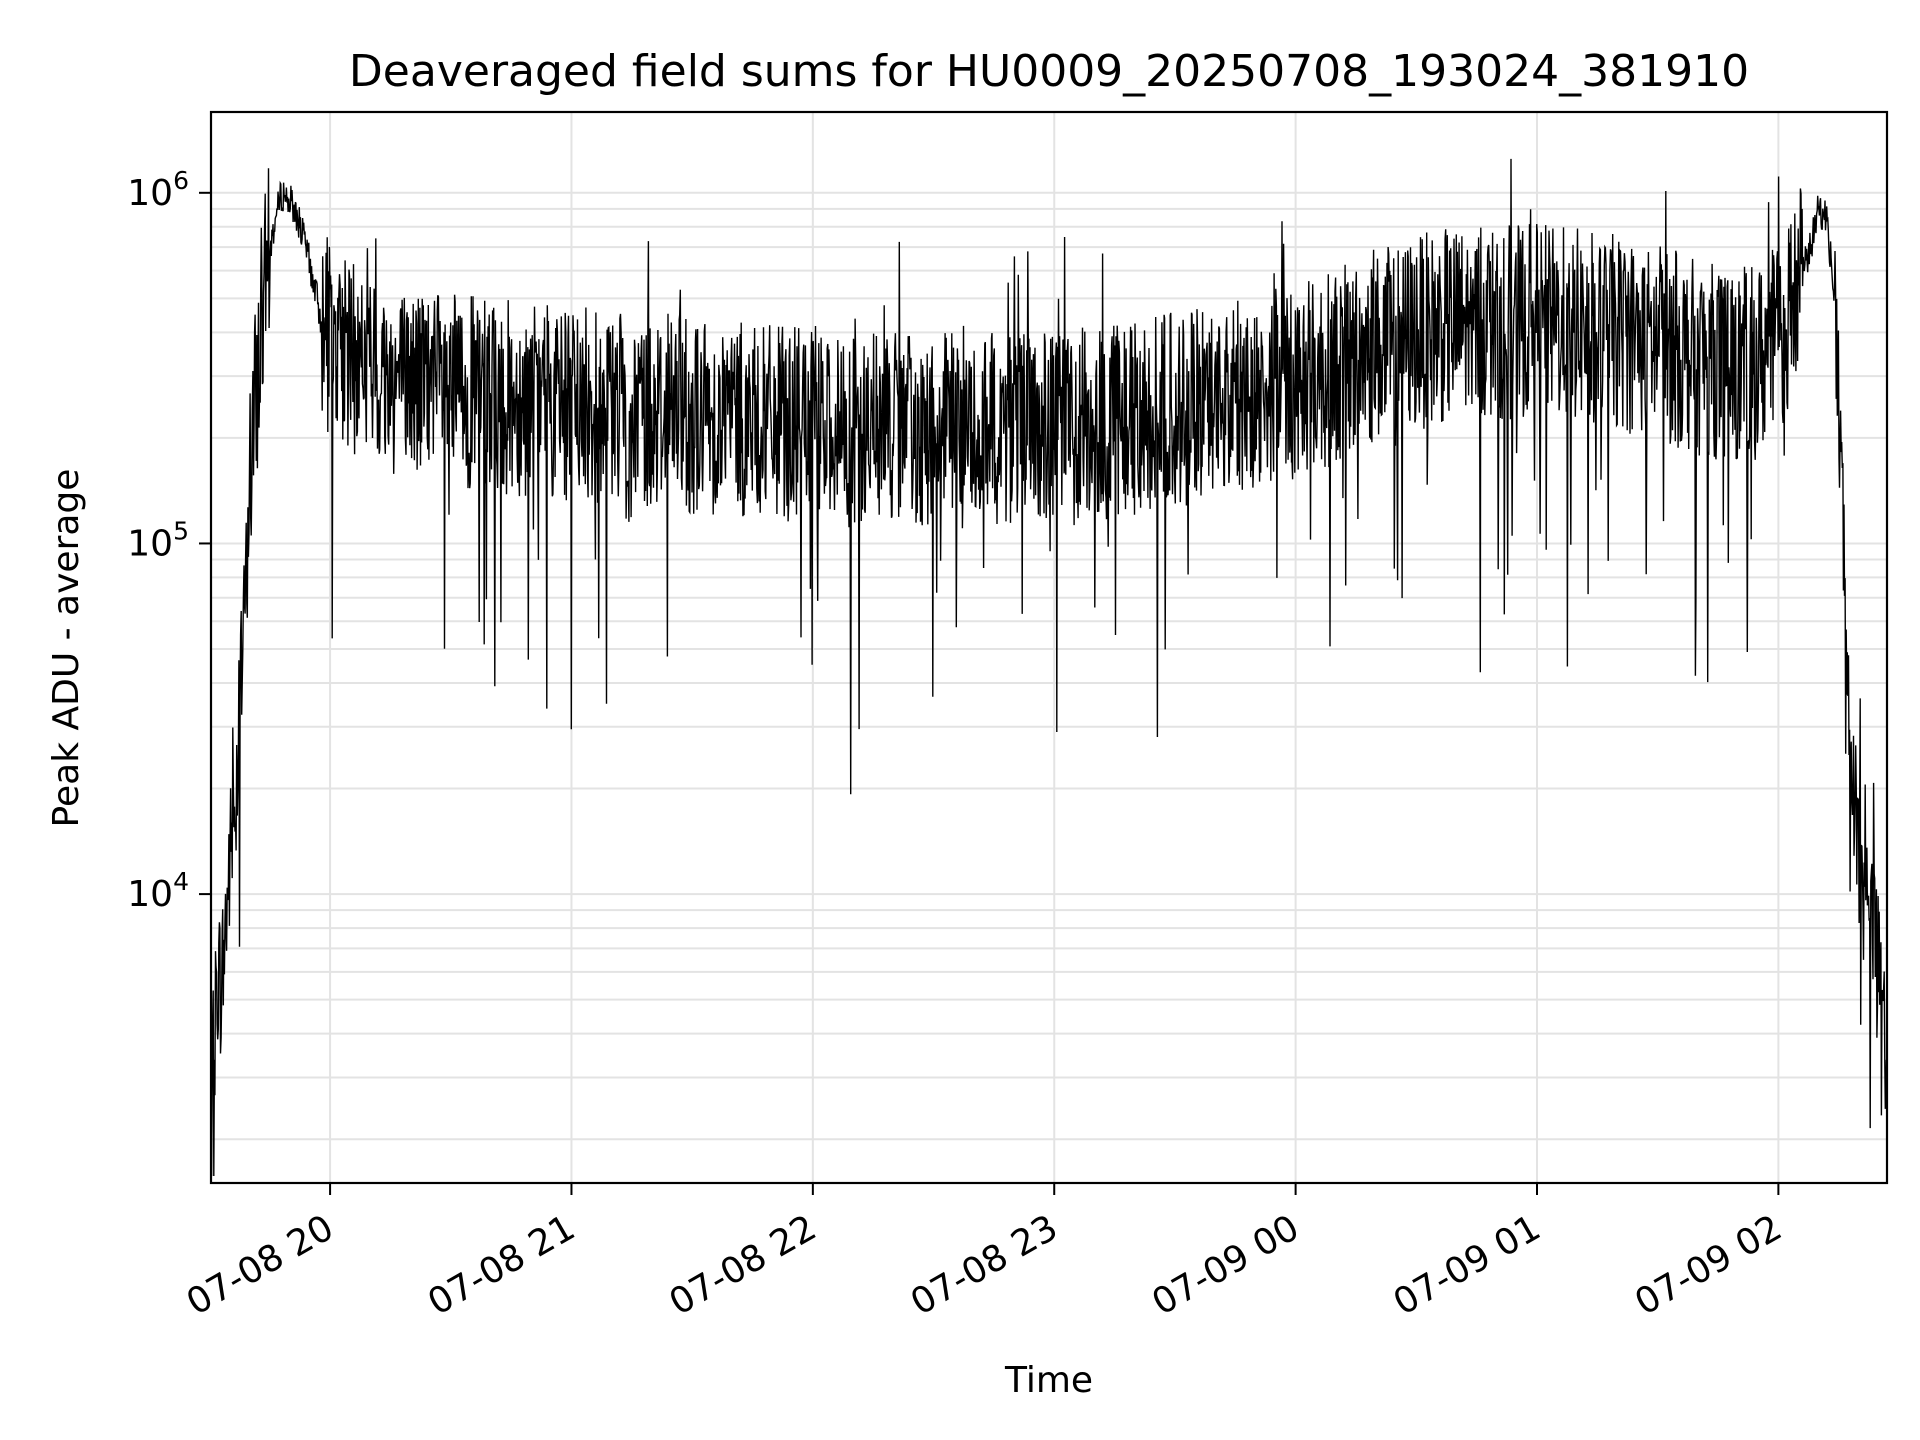 This screenshot has width=1920, height=1440. What do you see at coordinates (260, 1265) in the screenshot?
I see `x-tick-label: 07-08 20` at bounding box center [260, 1265].